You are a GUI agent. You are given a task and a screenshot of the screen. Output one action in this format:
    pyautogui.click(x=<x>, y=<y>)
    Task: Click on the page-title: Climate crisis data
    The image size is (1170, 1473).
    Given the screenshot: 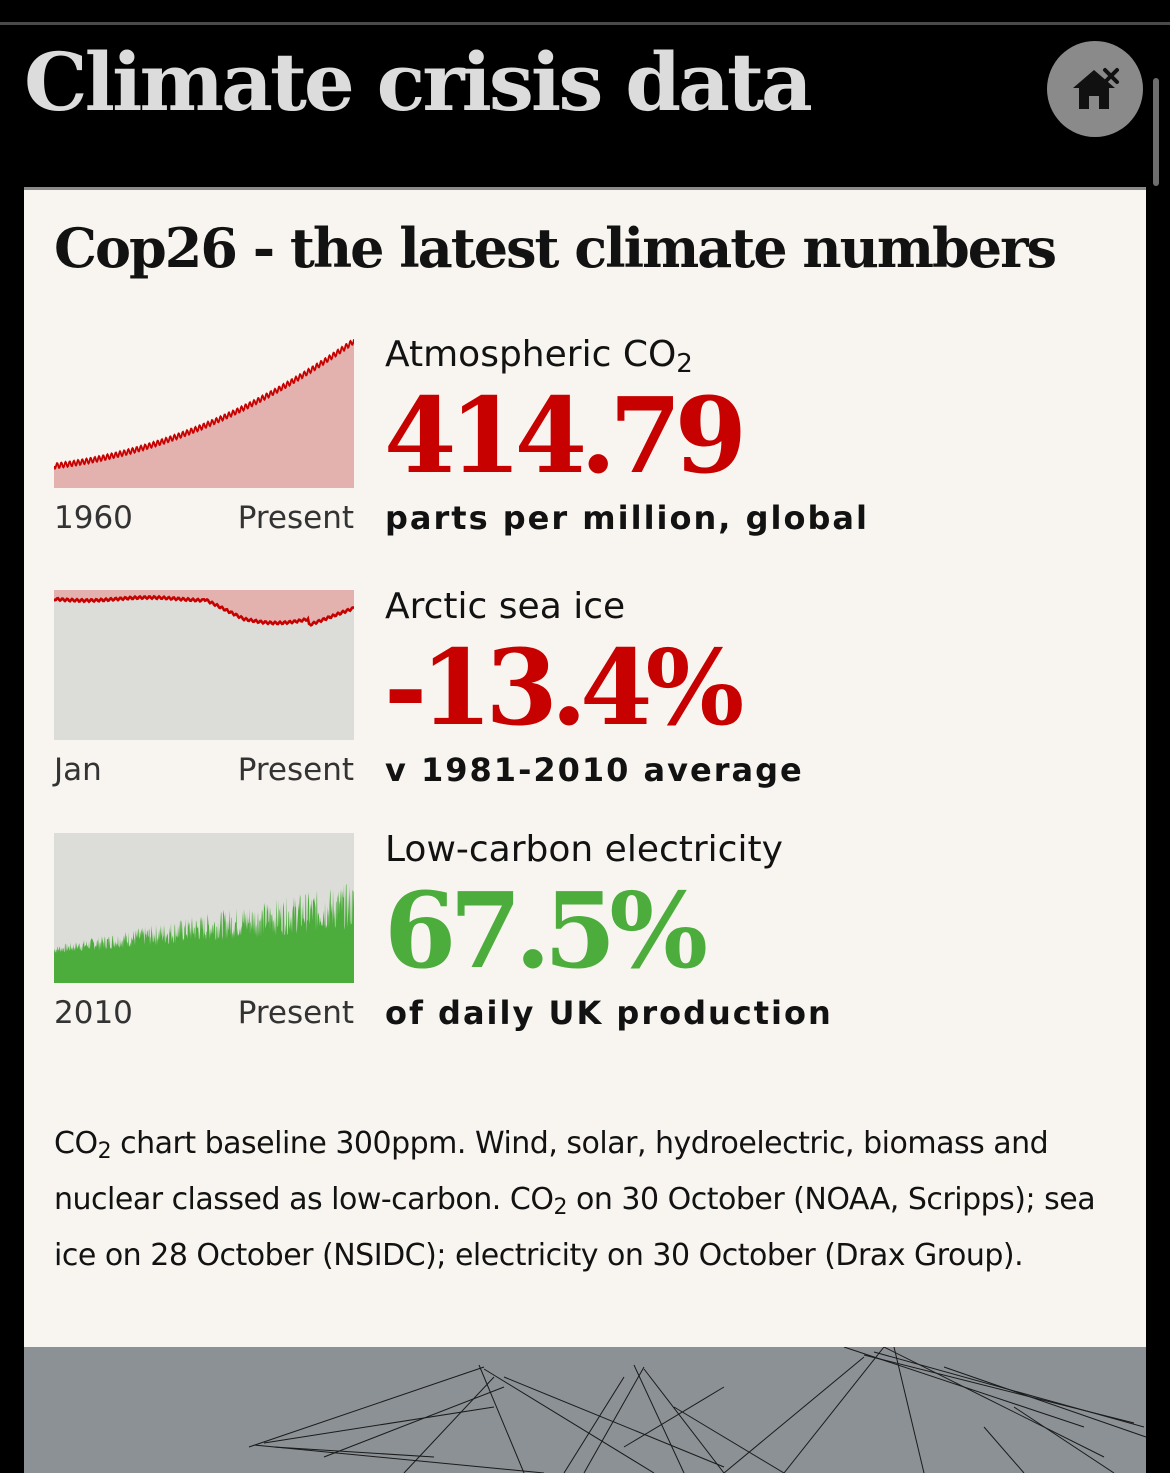 What is the action you would take?
    pyautogui.click(x=418, y=82)
    